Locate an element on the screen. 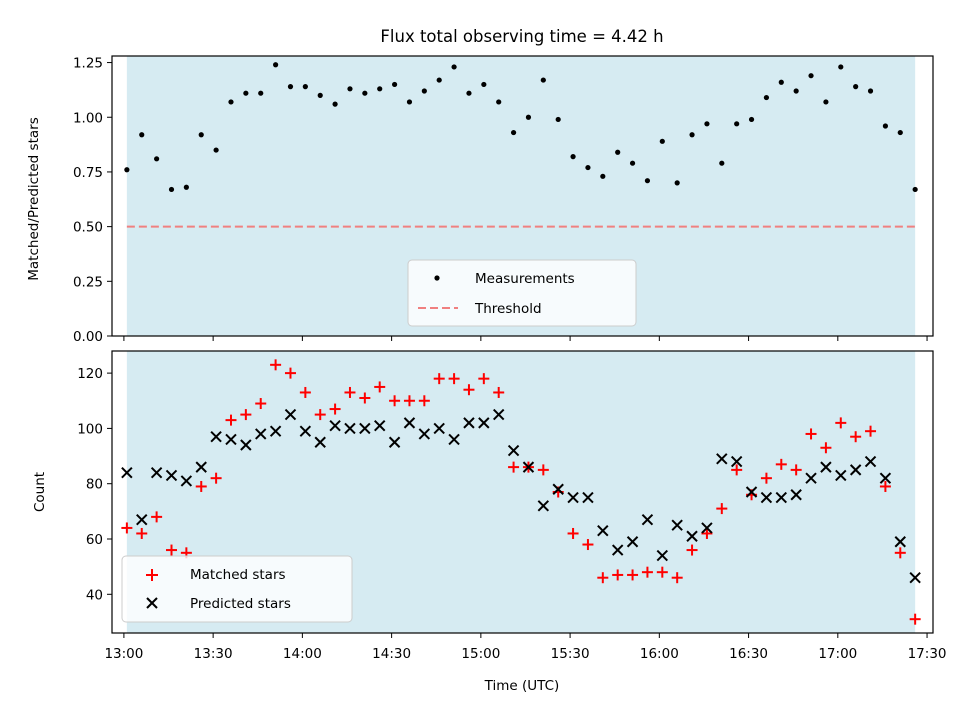  legend-measurement-marker is located at coordinates (437, 278).